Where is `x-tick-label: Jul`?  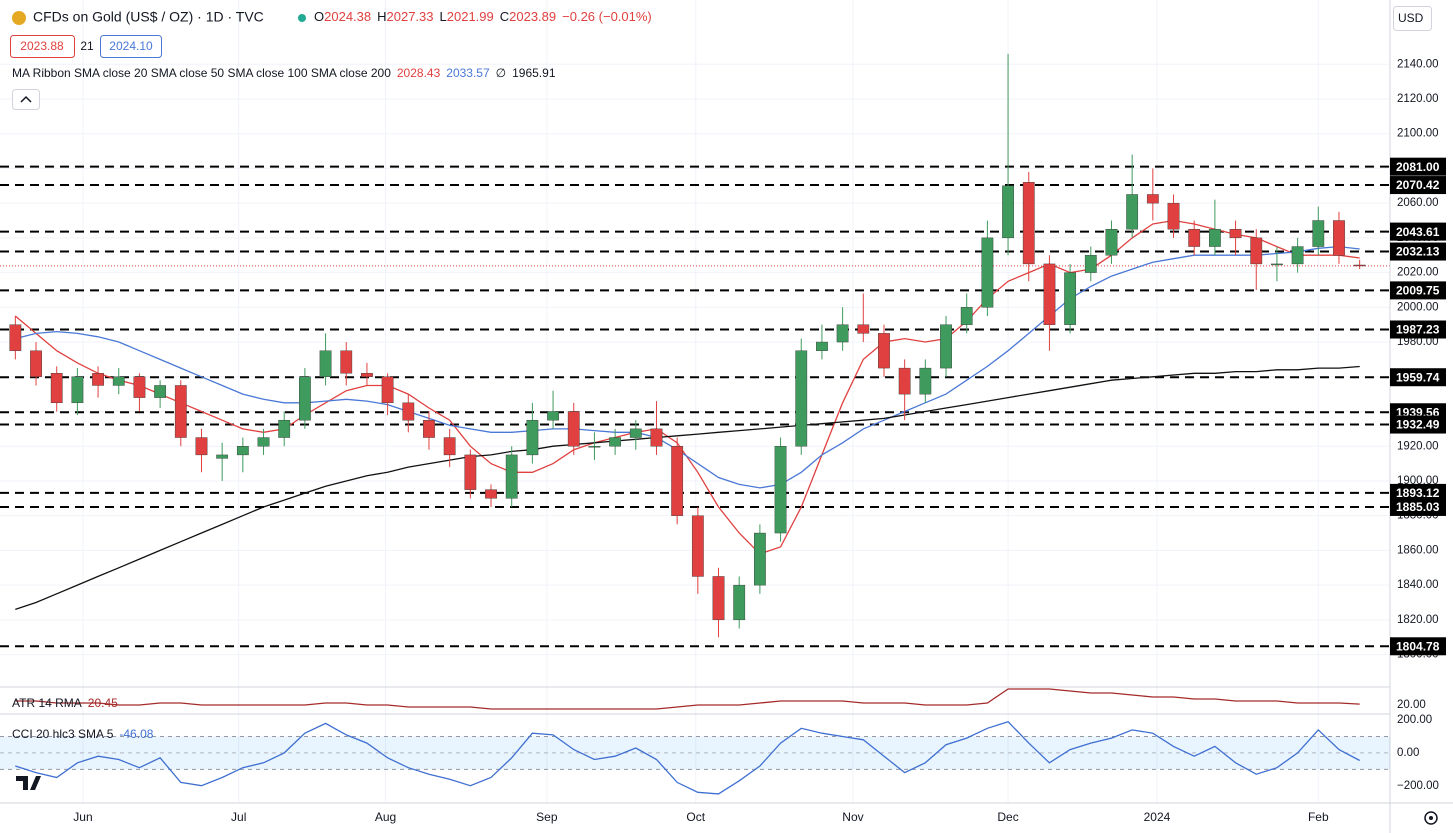 x-tick-label: Jul is located at coordinates (238, 817).